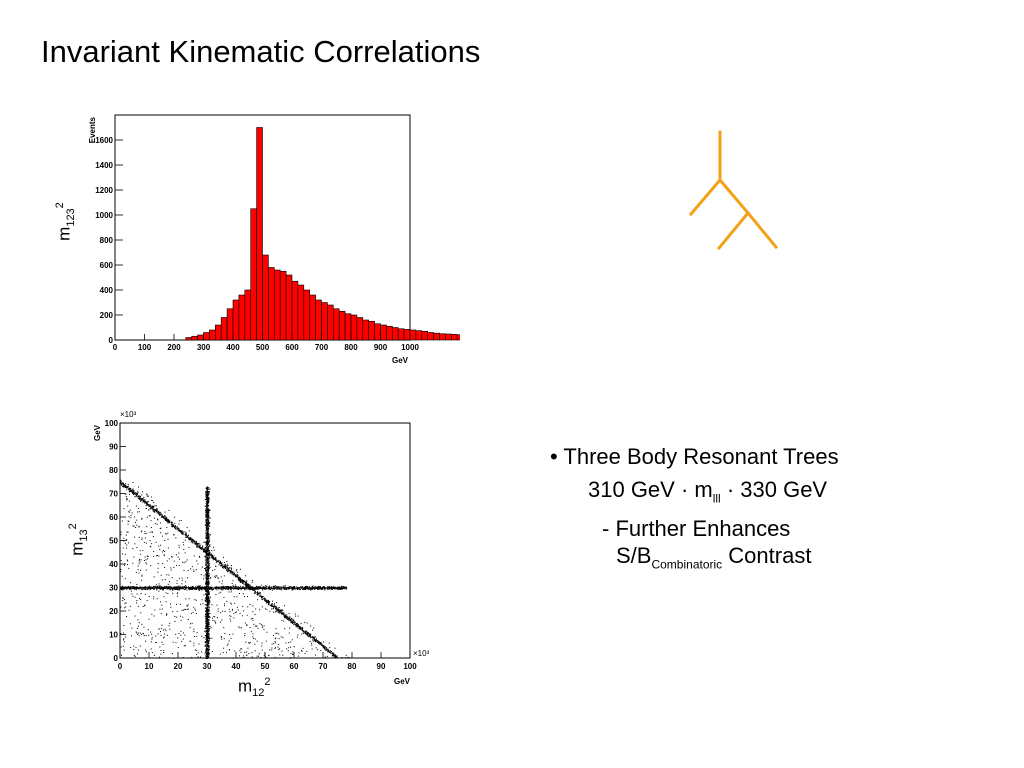 Image resolution: width=1024 pixels, height=768 pixels. I want to click on x-tick-label: 0, so click(115, 347).